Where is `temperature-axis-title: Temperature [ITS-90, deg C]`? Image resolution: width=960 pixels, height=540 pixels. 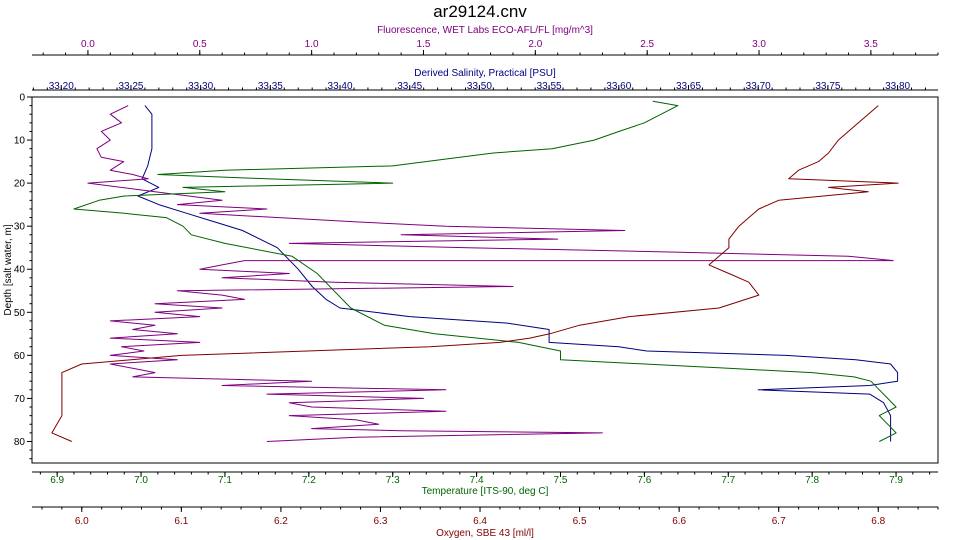
temperature-axis-title: Temperature [ITS-90, deg C] is located at coordinates (485, 491).